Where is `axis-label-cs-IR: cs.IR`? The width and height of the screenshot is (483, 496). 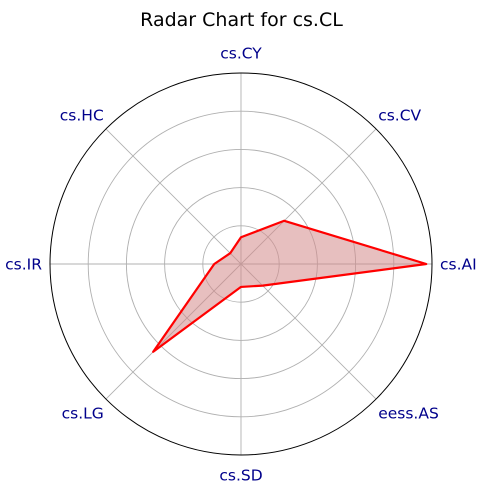
axis-label-cs-IR: cs.IR is located at coordinates (23, 265).